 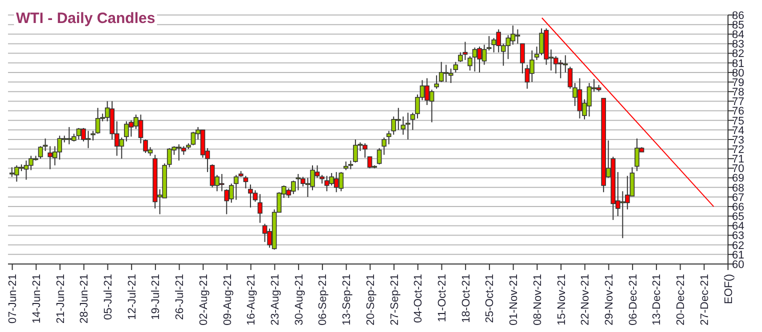 What do you see at coordinates (738, 178) in the screenshot?
I see `y-tick-label: 69` at bounding box center [738, 178].